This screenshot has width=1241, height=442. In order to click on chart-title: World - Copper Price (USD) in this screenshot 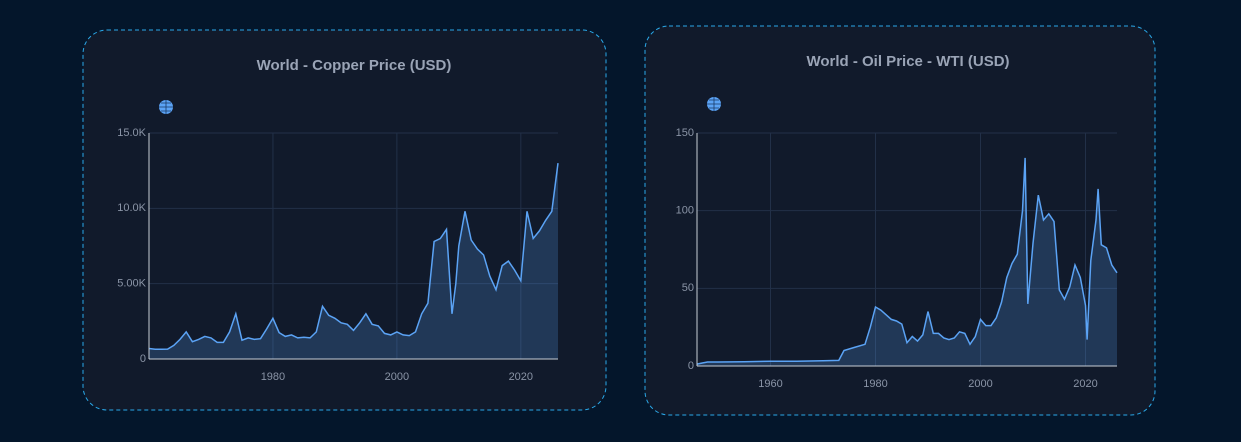, I will do `click(354, 65)`.